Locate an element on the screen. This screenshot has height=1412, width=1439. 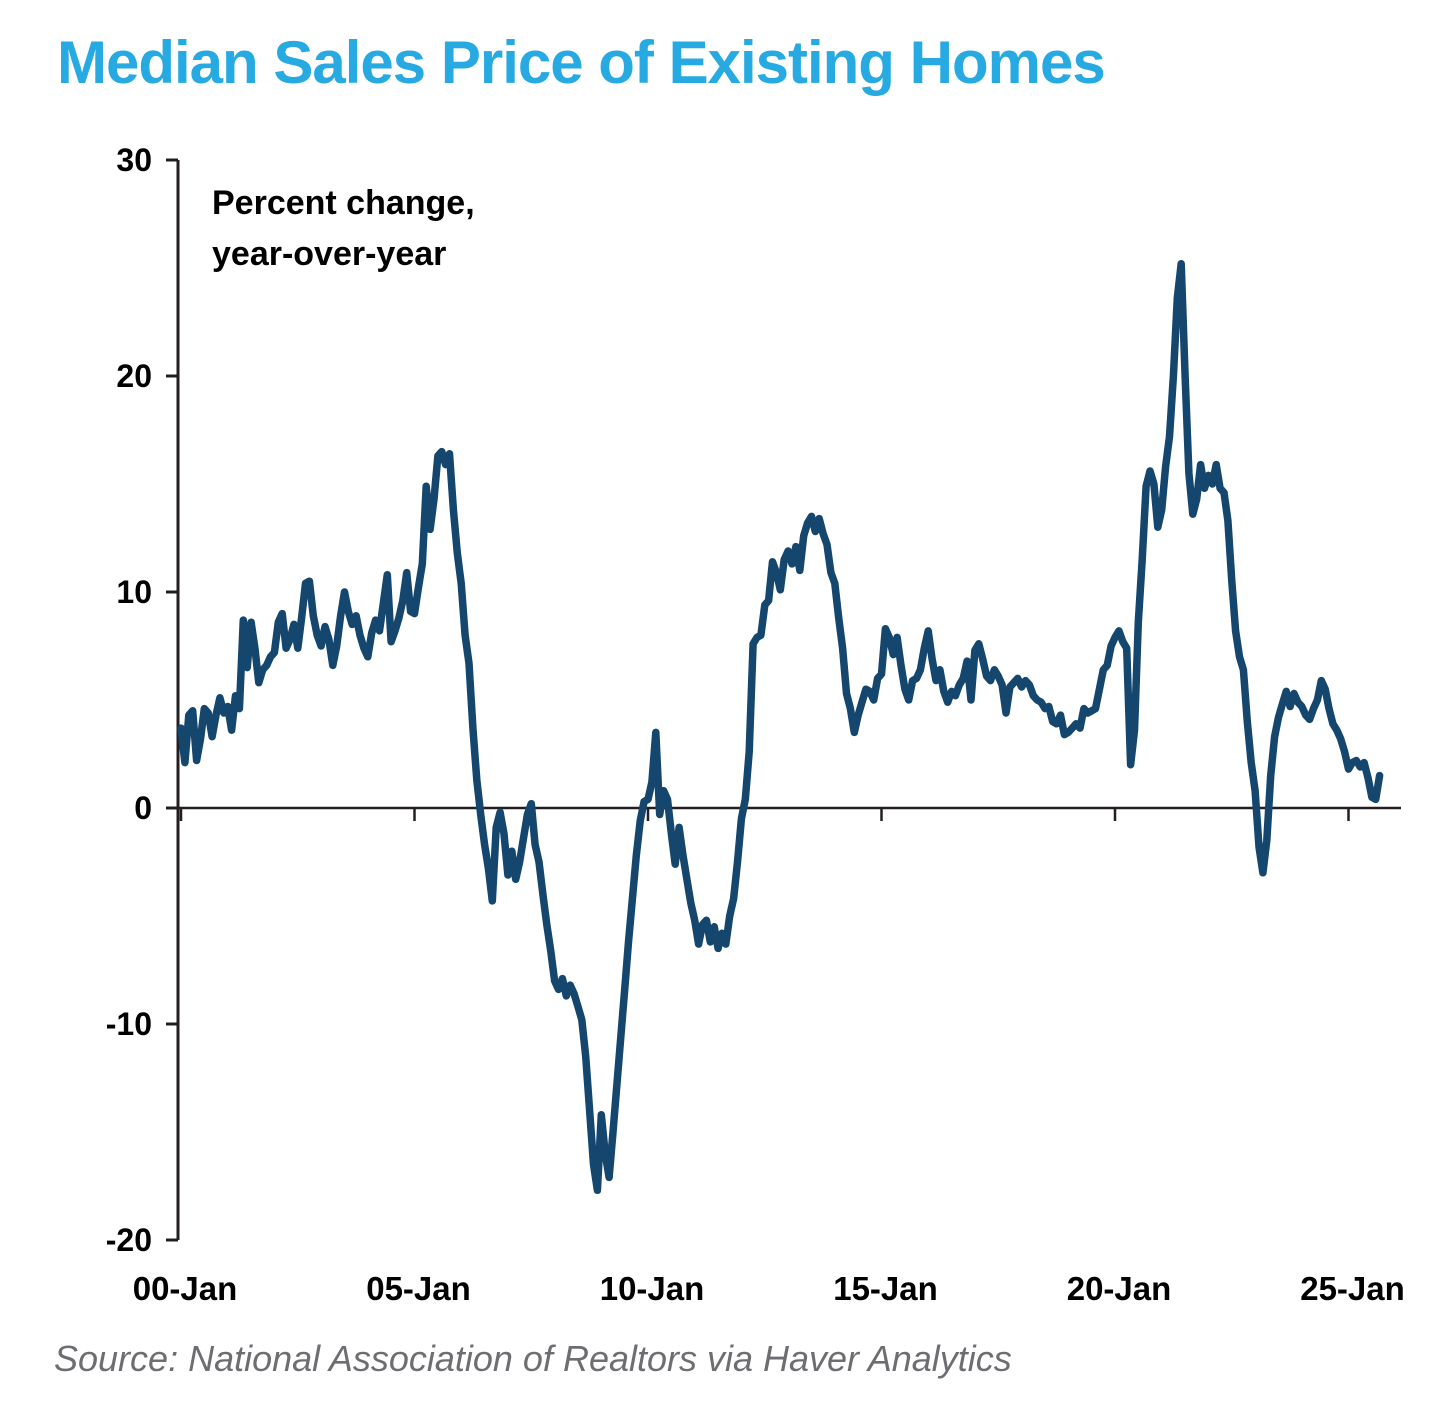
y-axis-unit-annotation: Percent change, year-over-year is located at coordinates (343, 228).